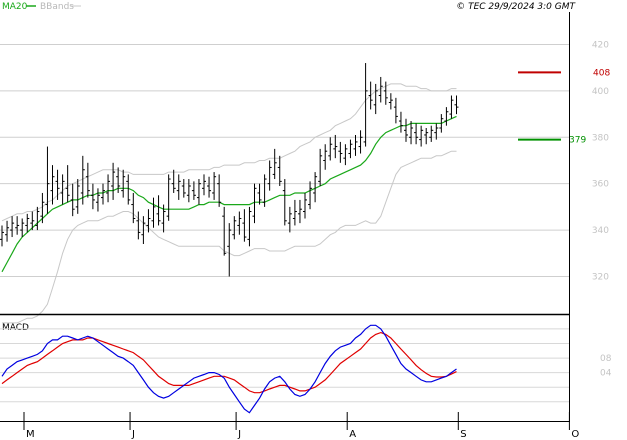  Describe the element at coordinates (577, 141) in the screenshot. I see `flag-label: 379` at that location.